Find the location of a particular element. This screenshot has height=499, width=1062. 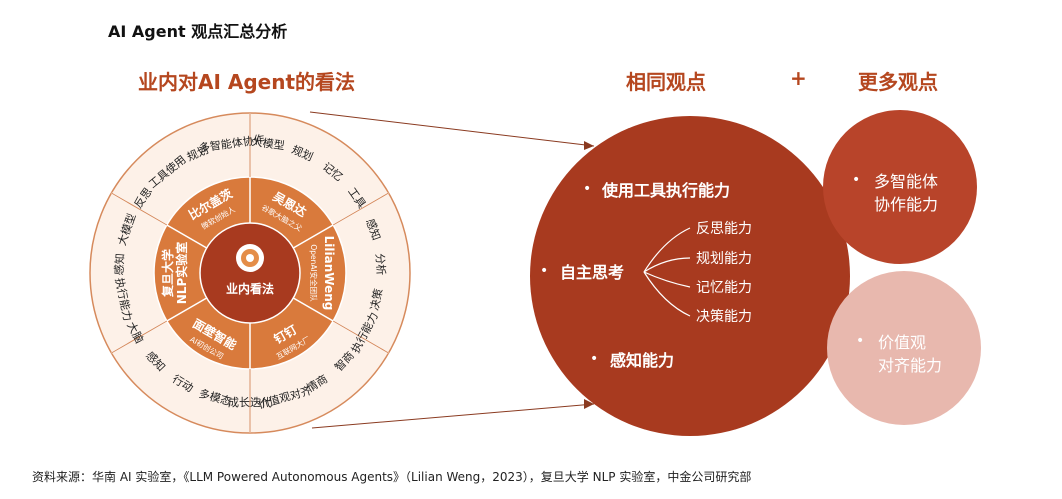

main-item-autonomous-thinking: 自主思考 is located at coordinates (592, 272).